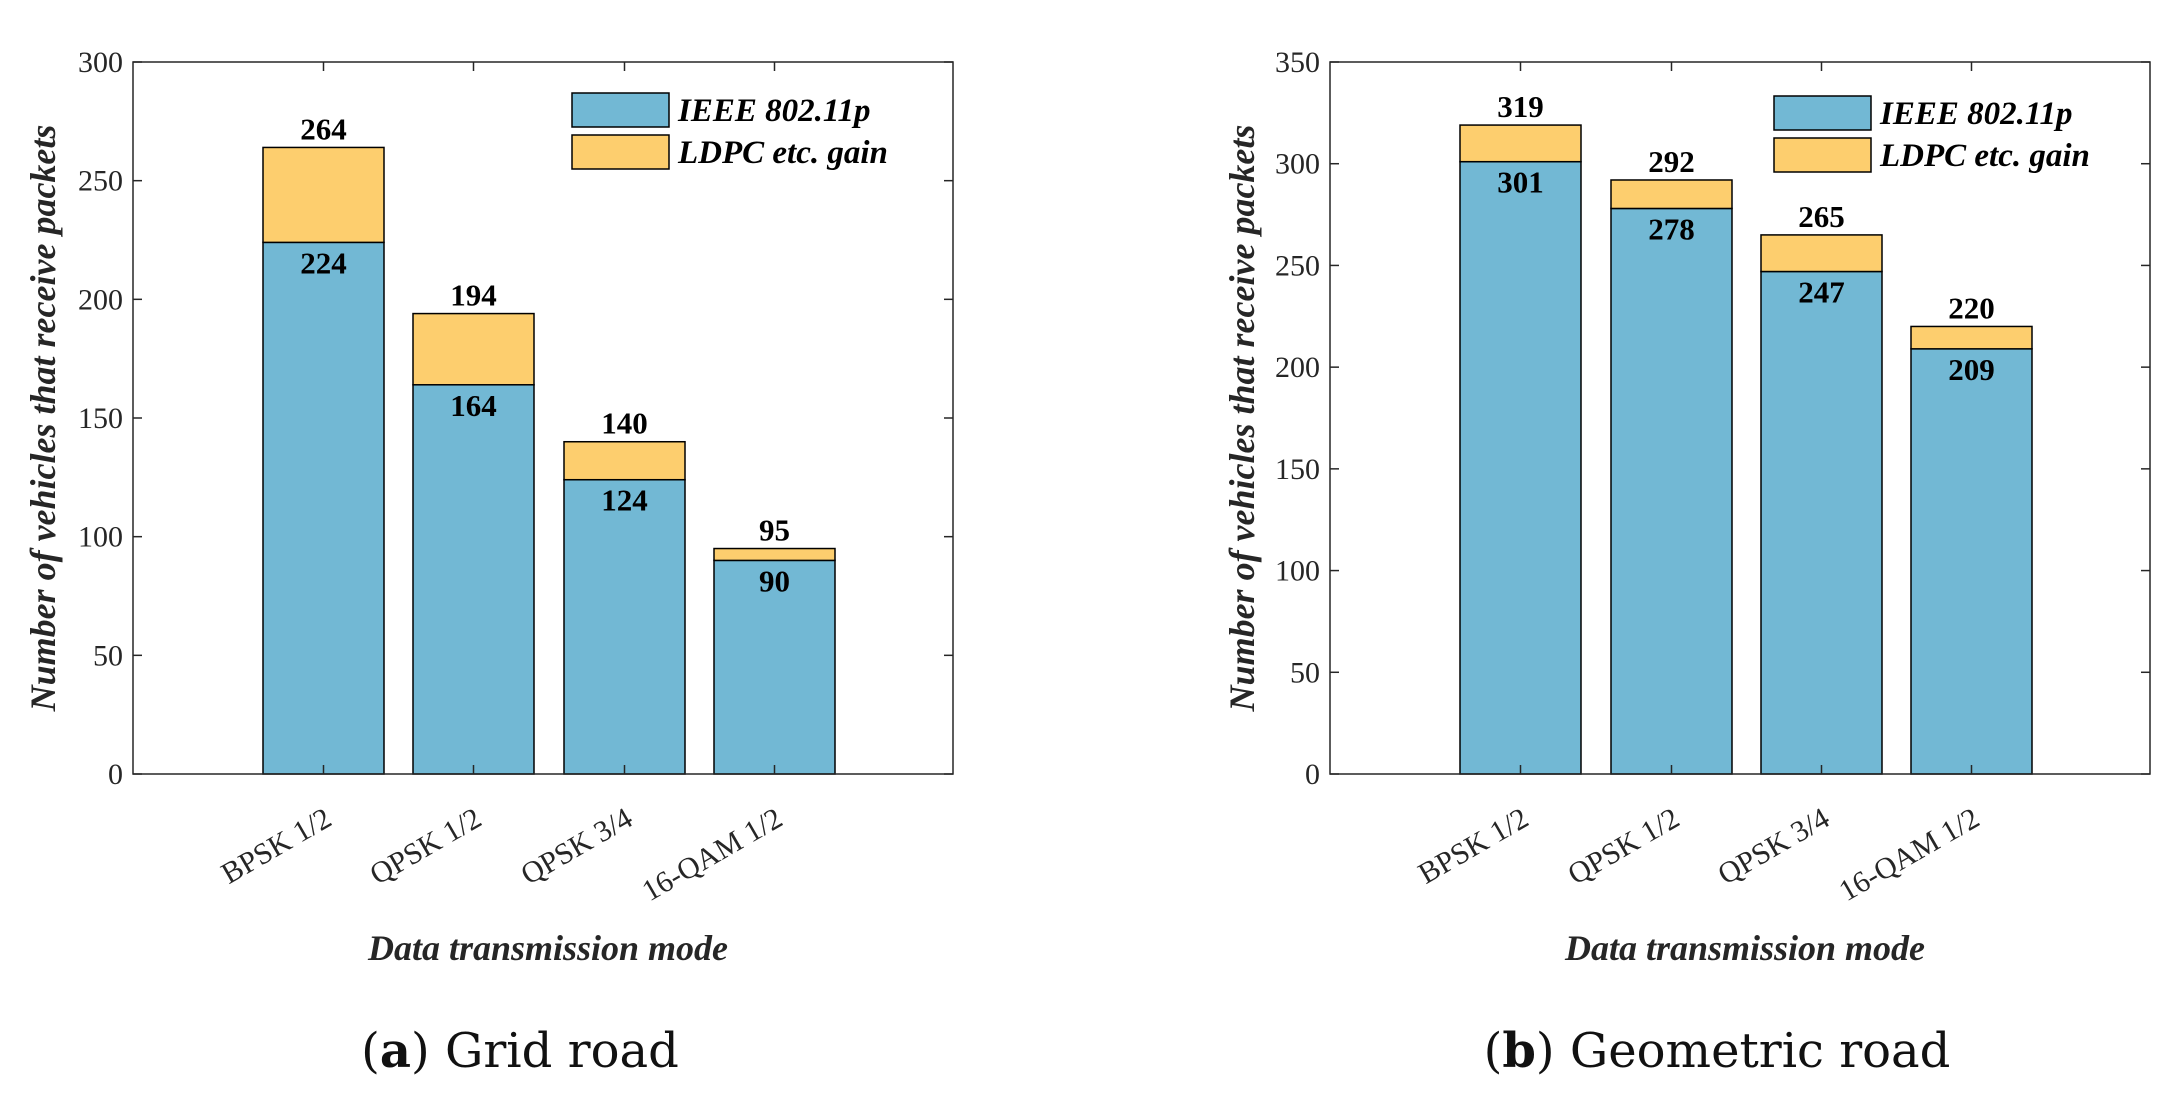 The width and height of the screenshot is (2175, 1103). Describe the element at coordinates (1971, 307) in the screenshot. I see `bar-total-label: 220` at that location.